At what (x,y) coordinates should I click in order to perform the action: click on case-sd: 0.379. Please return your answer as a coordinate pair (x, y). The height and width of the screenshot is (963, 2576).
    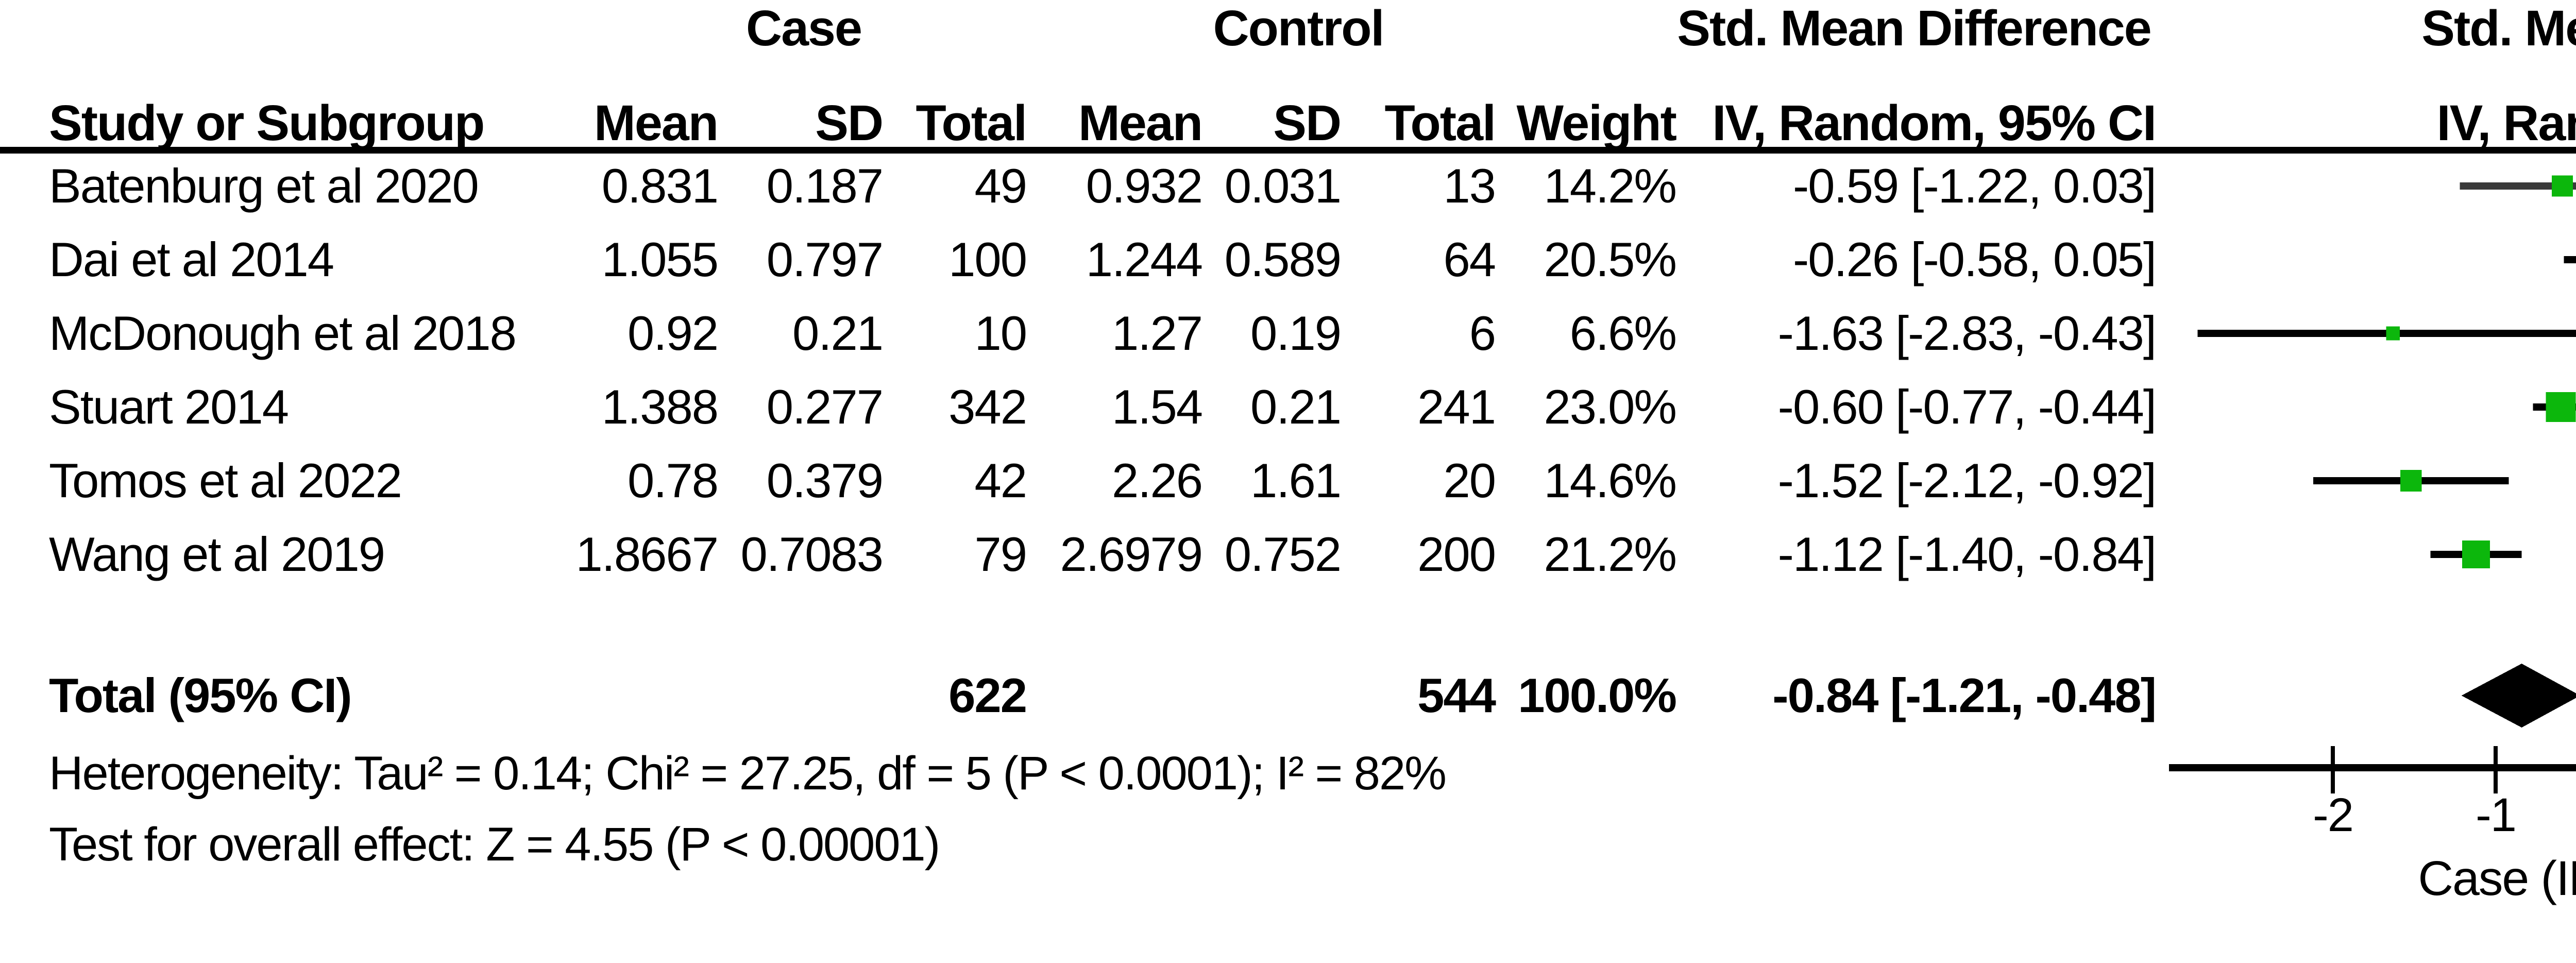
    Looking at the image, I should click on (825, 481).